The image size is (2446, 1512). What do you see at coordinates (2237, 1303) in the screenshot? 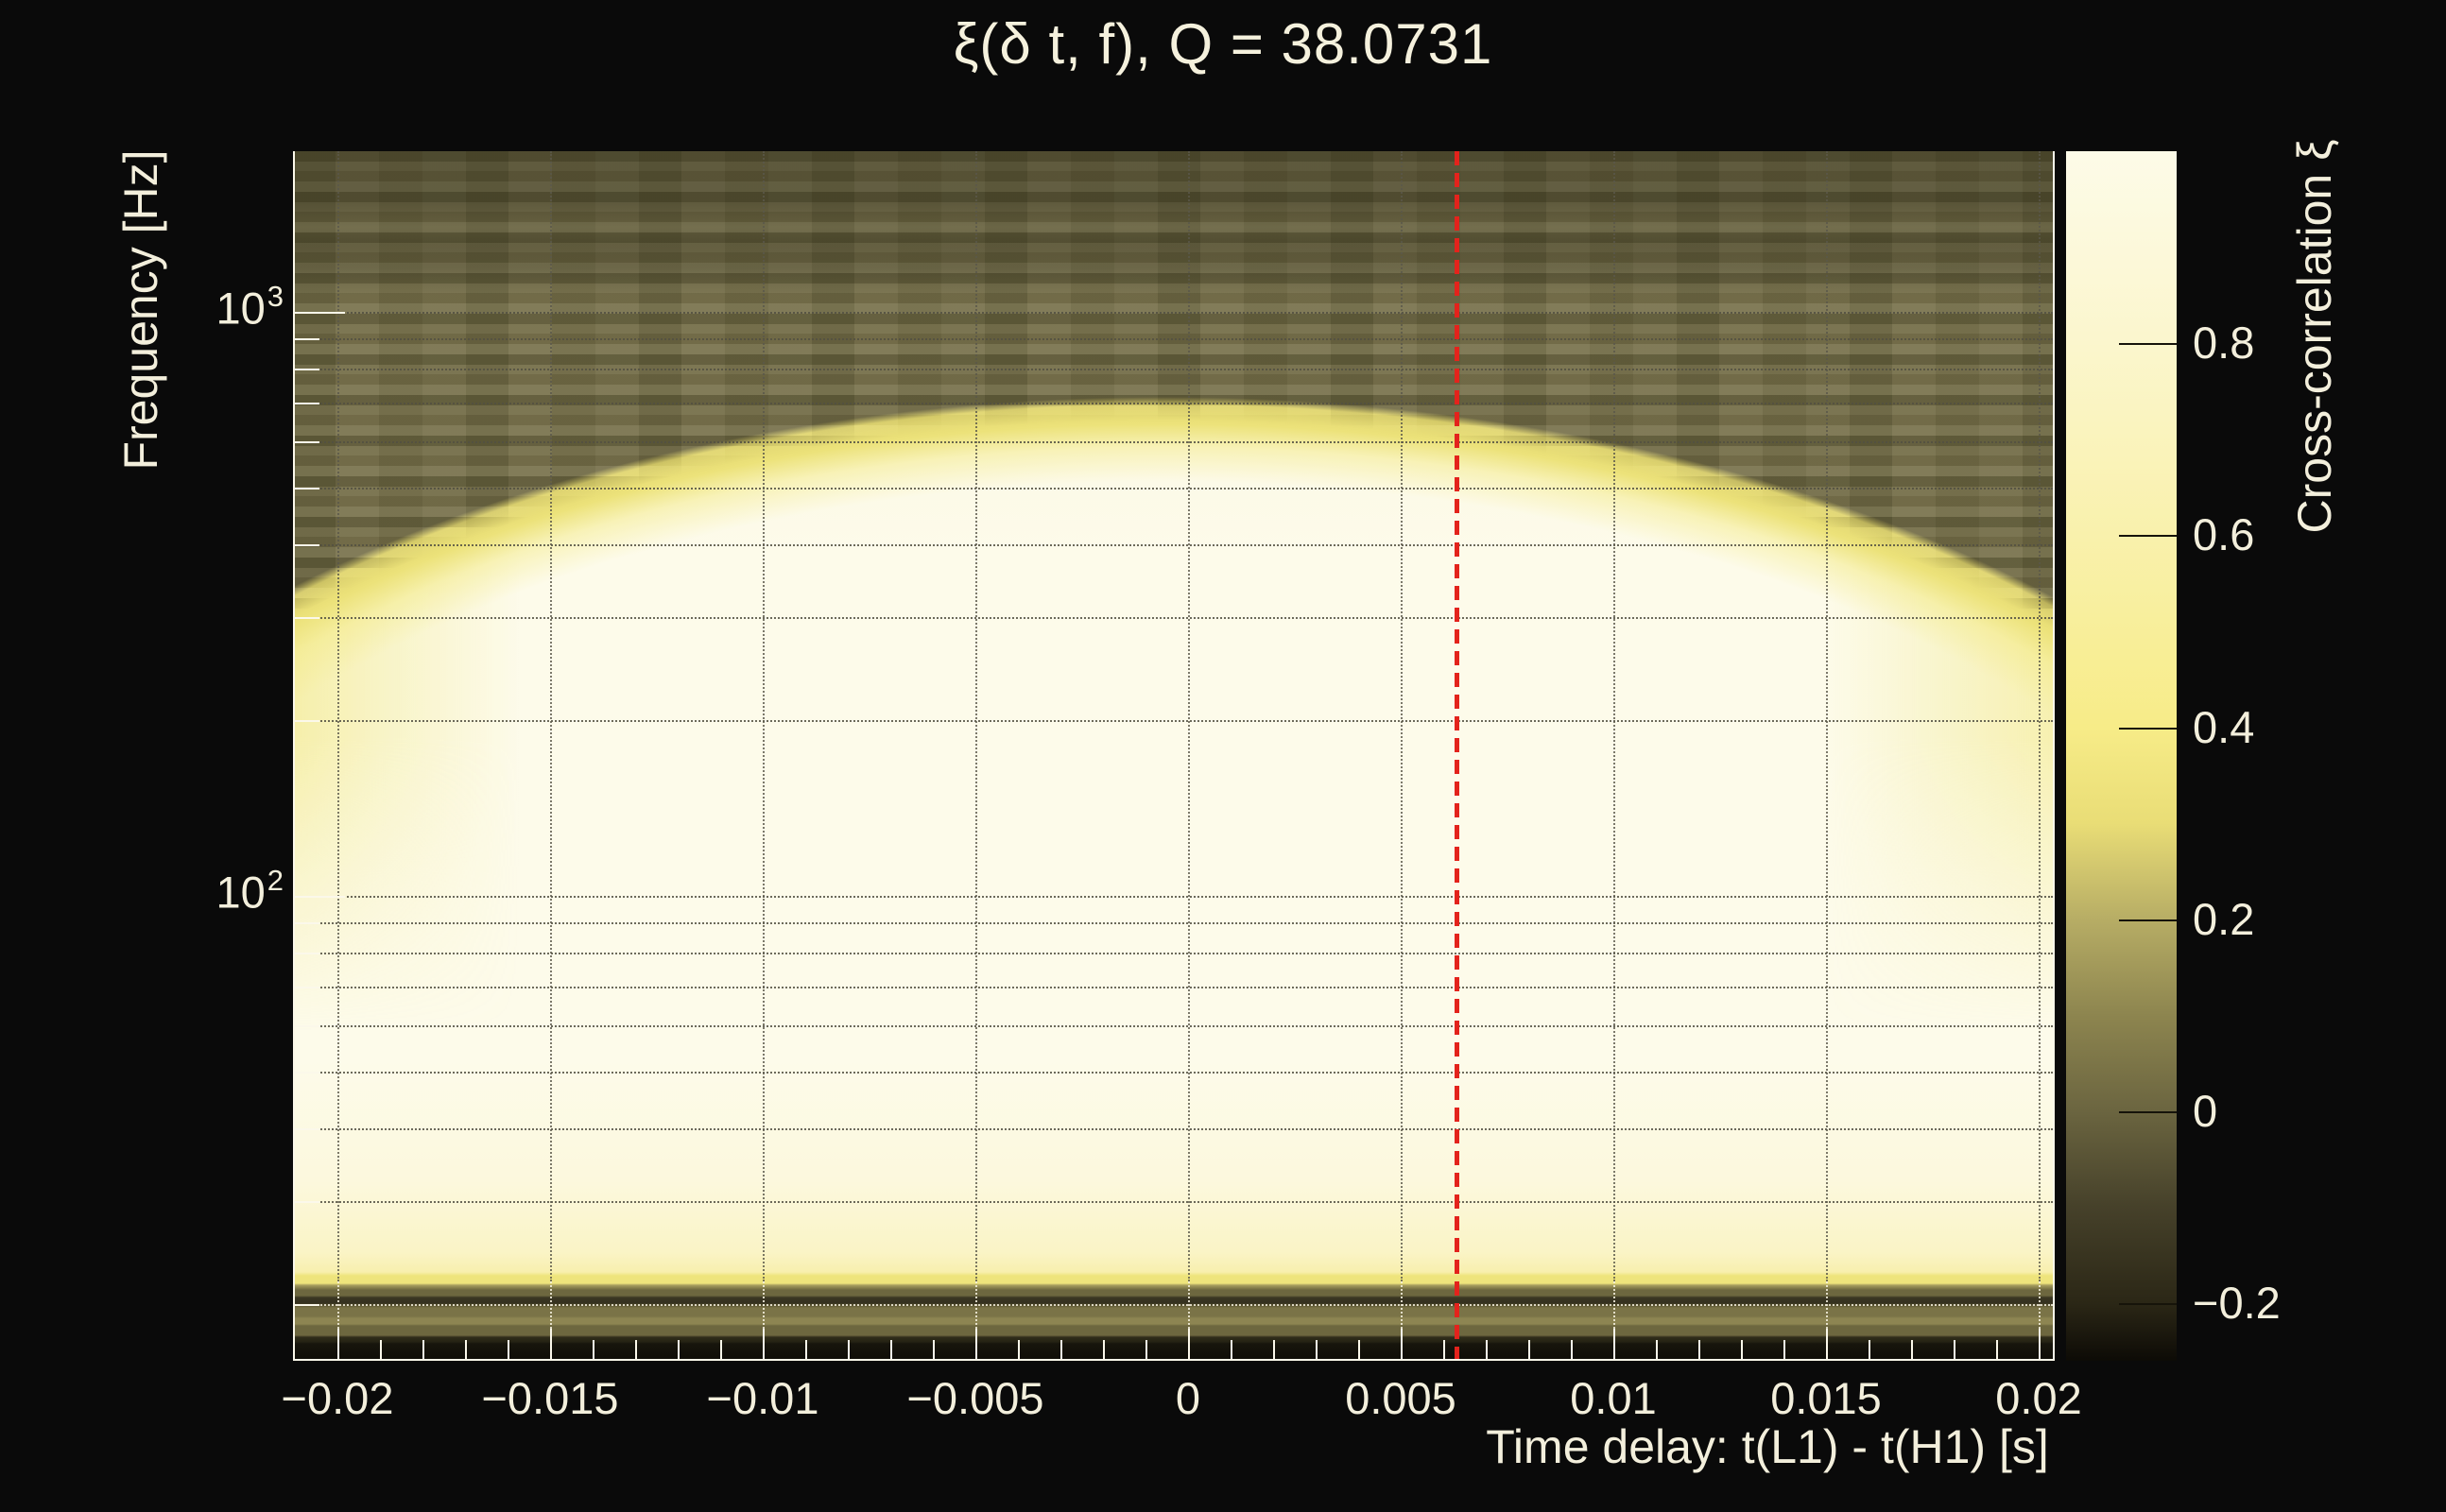
I see `colorbar-tick-label-−0.2: −0.2` at bounding box center [2237, 1303].